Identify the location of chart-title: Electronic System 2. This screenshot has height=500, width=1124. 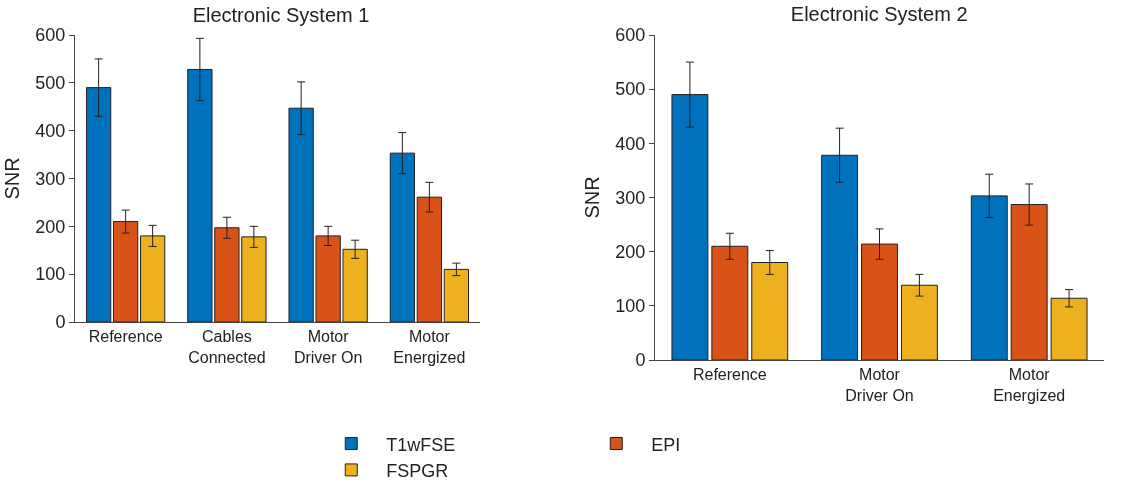
(879, 13).